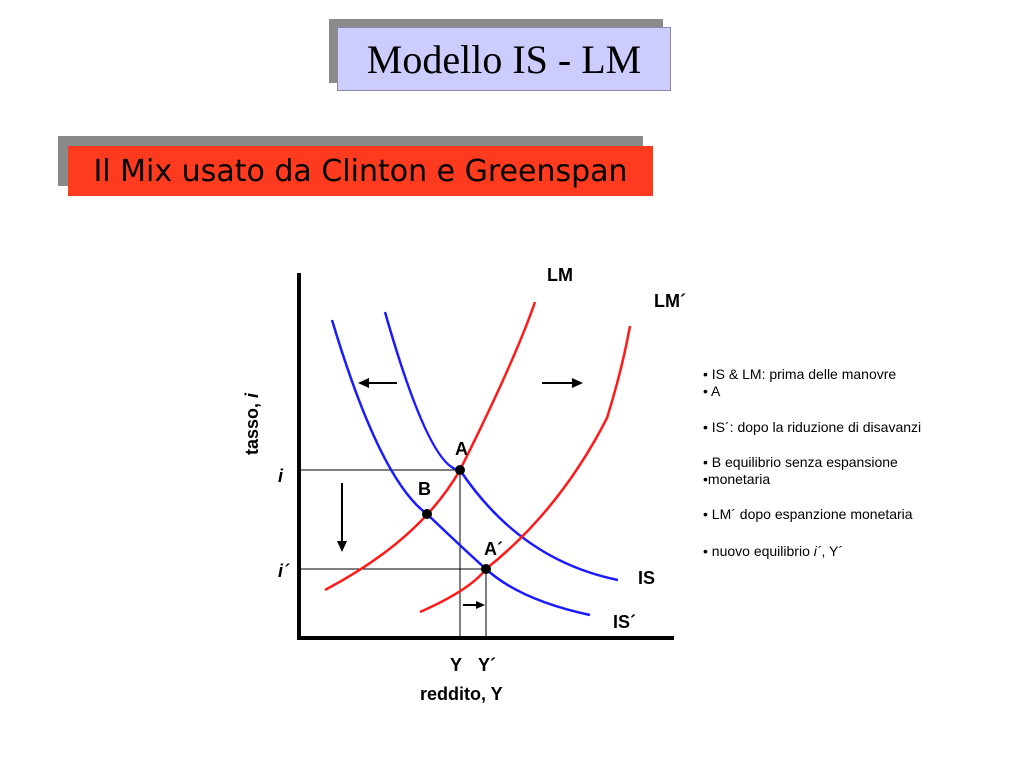 The width and height of the screenshot is (1024, 768). I want to click on point-b-label: B, so click(424, 489).